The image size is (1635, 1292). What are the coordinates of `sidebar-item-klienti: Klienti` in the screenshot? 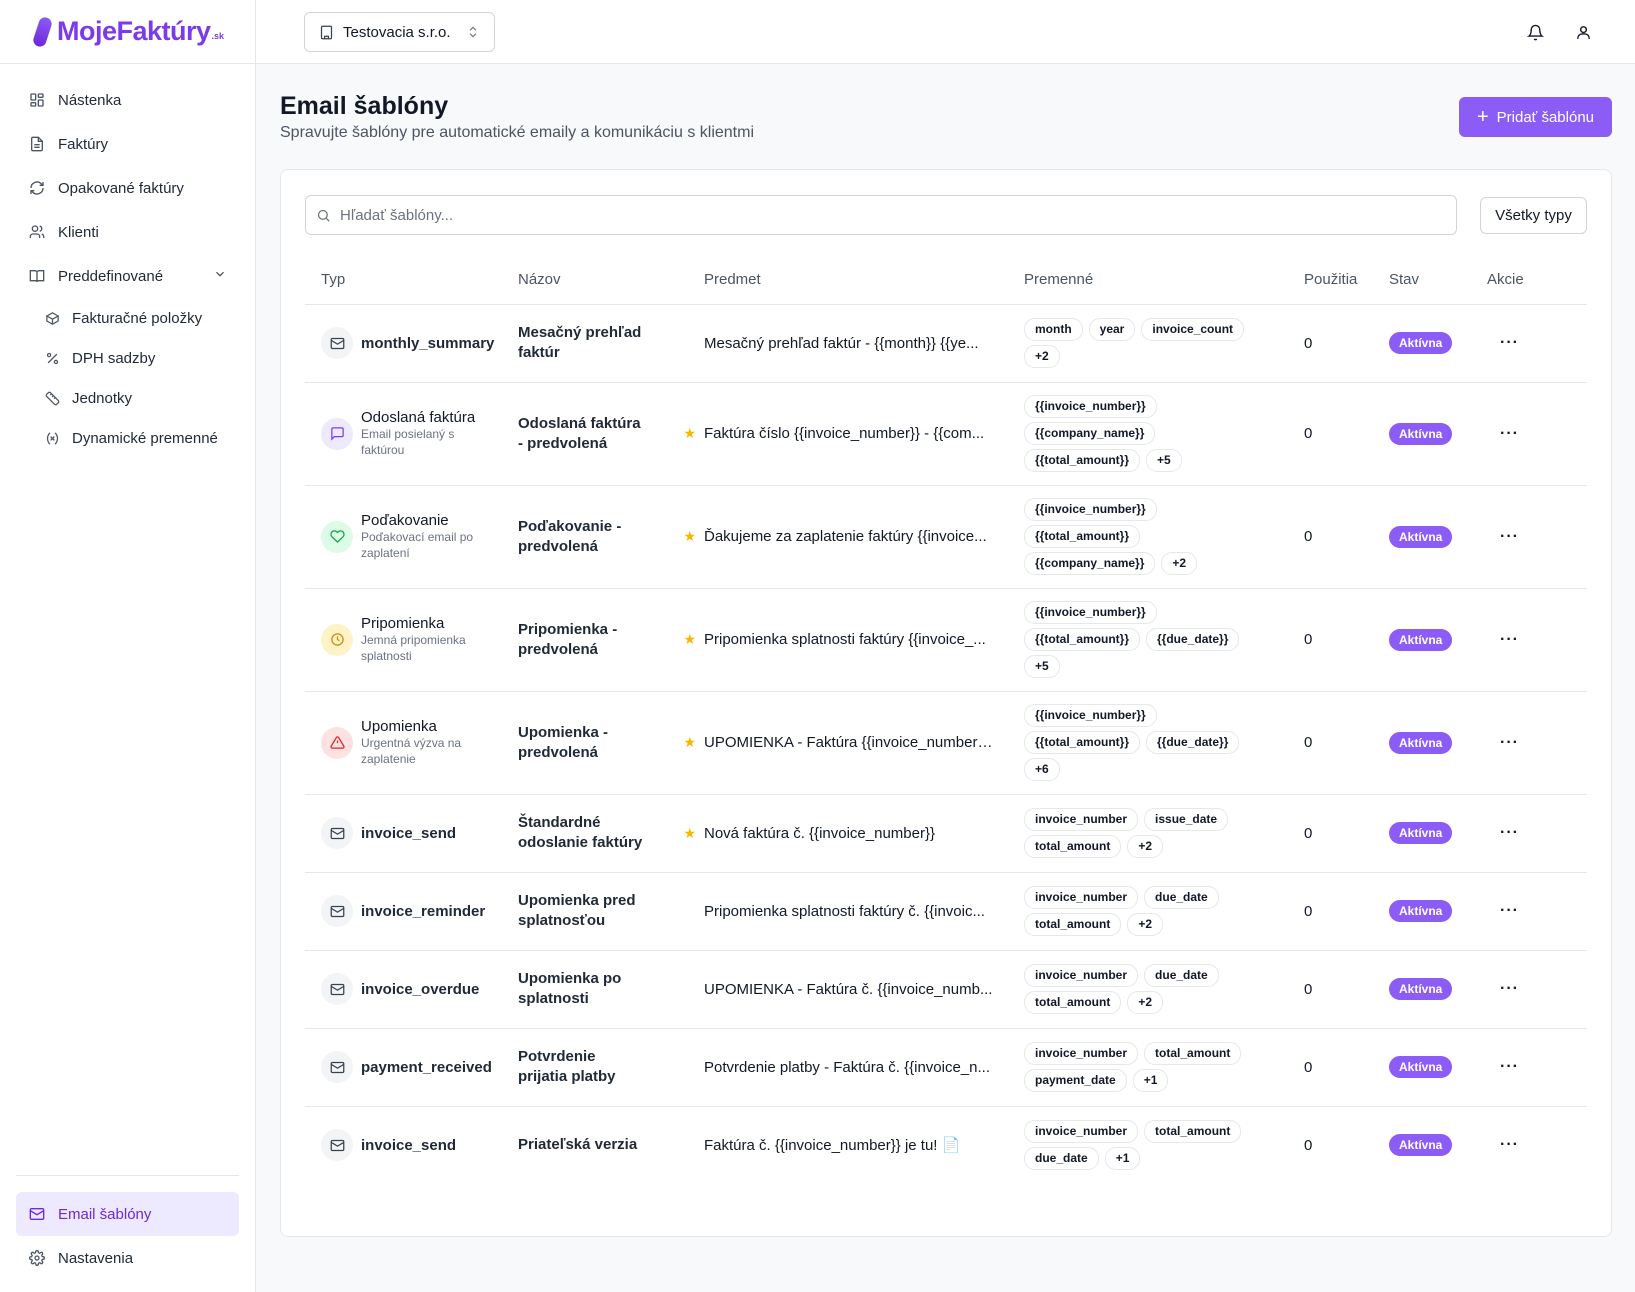 It's located at (127, 232).